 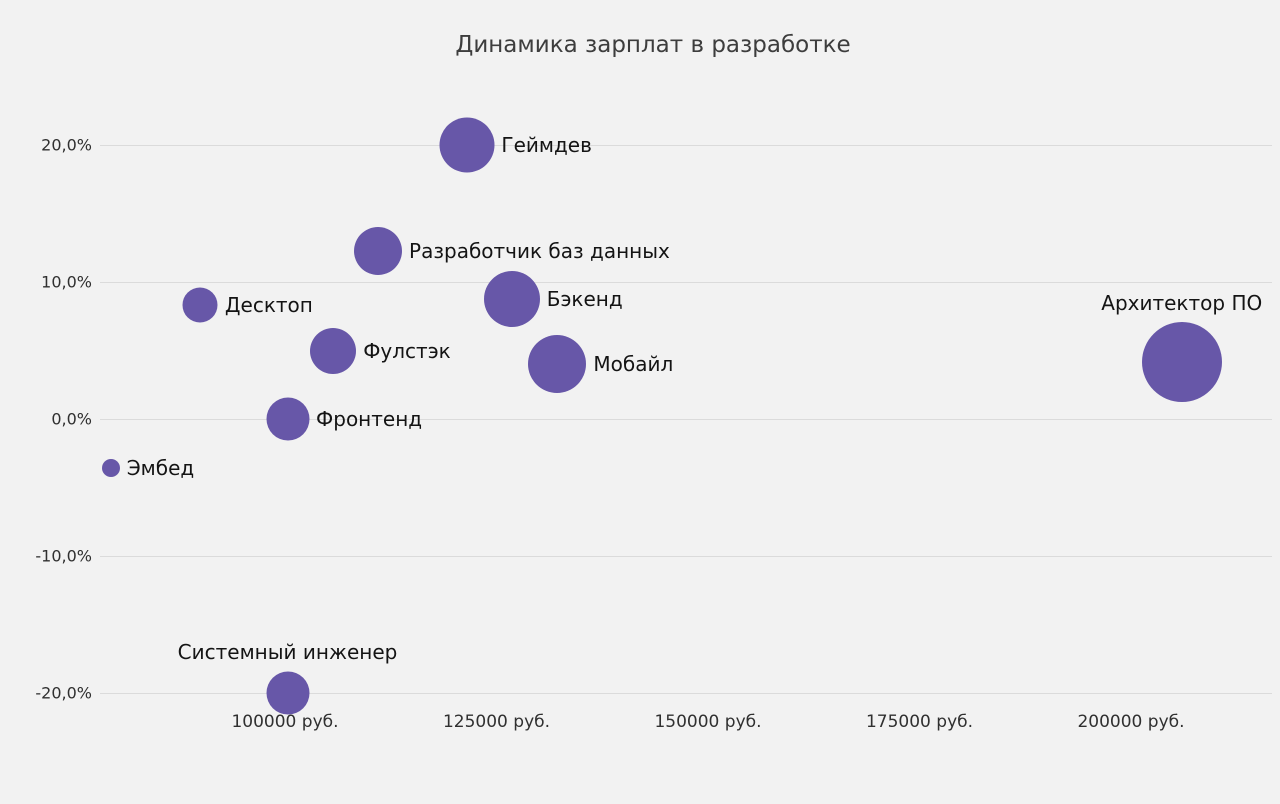 I want to click on bubble-label: Фронтенд, so click(x=369, y=418).